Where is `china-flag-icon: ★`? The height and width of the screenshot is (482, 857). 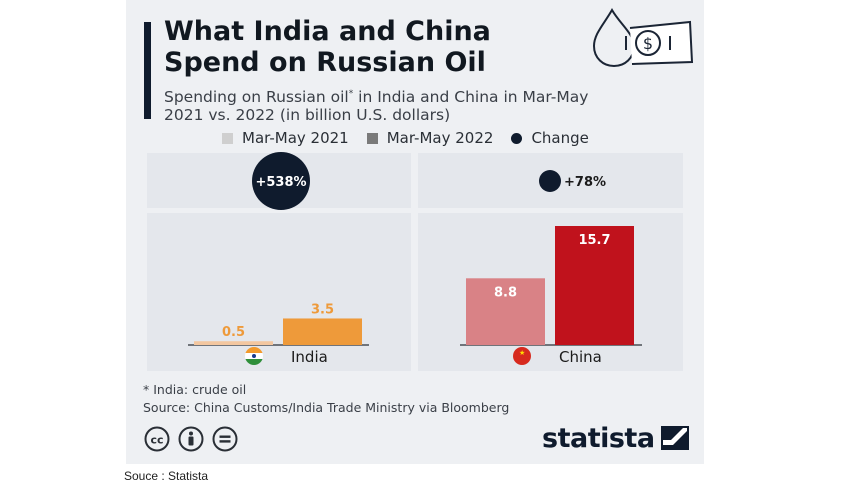 china-flag-icon: ★ is located at coordinates (522, 356).